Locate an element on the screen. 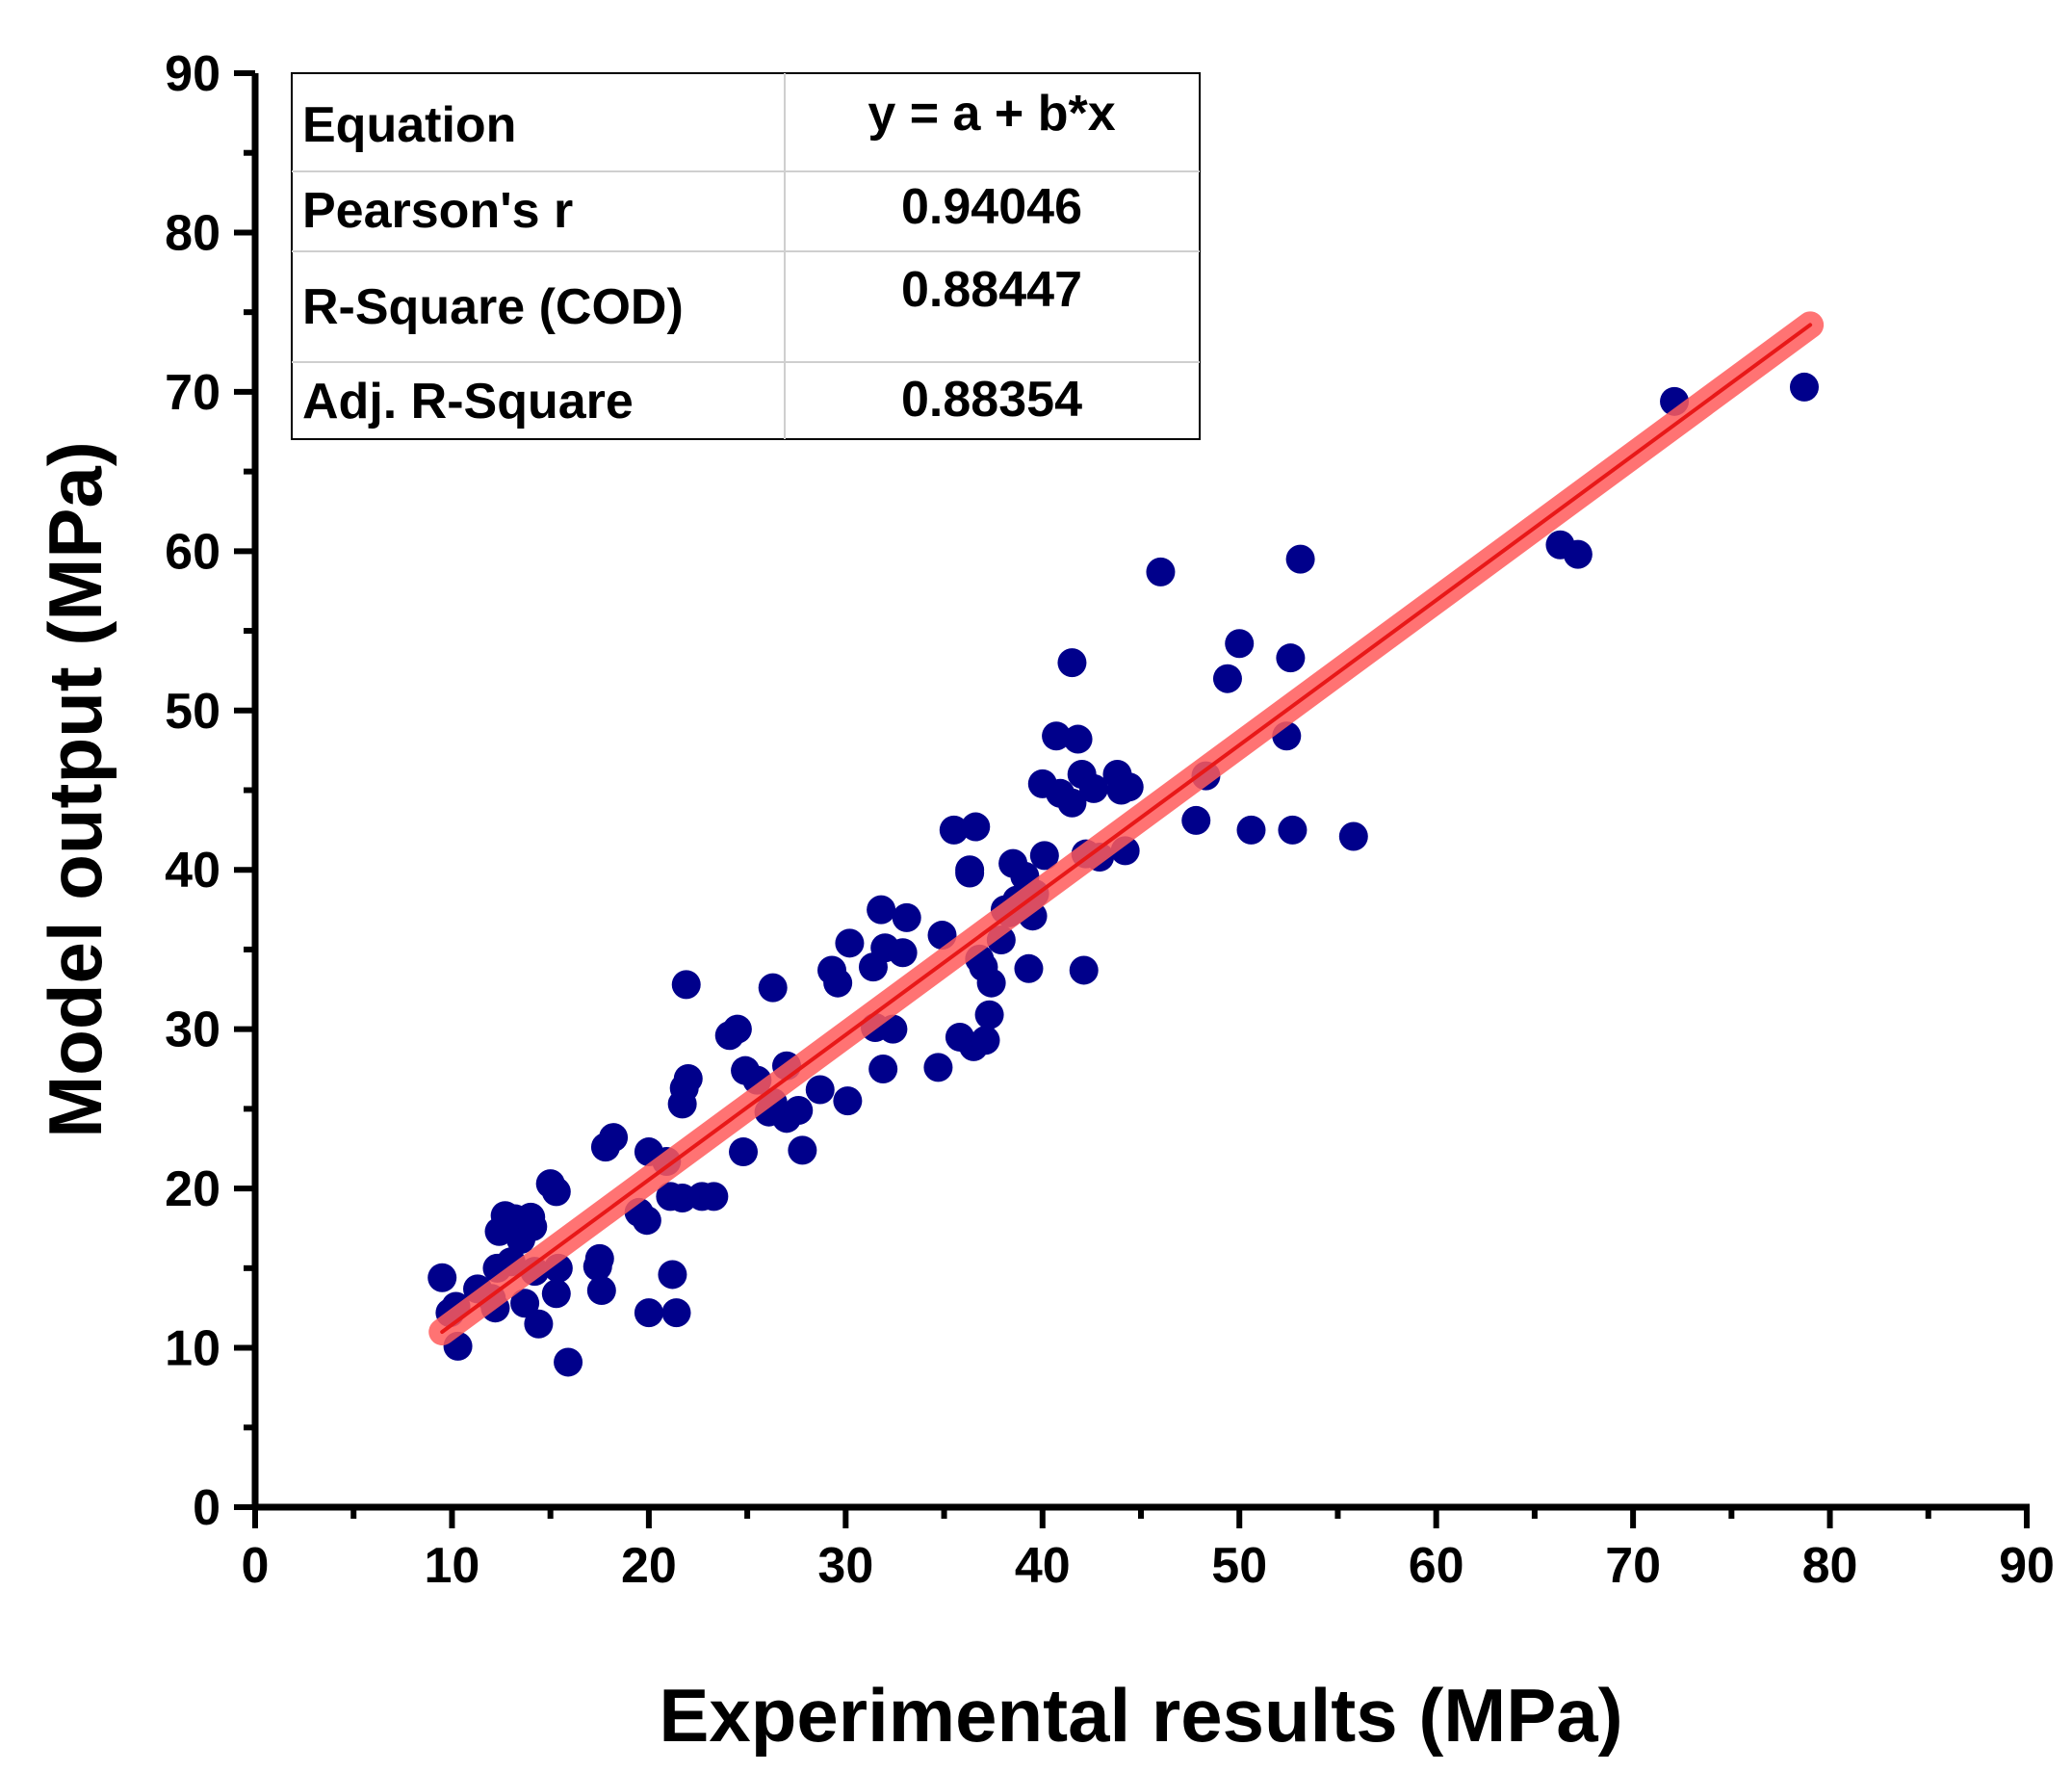 This screenshot has width=2072, height=1772. y-tick-label: 30 is located at coordinates (192, 1030).